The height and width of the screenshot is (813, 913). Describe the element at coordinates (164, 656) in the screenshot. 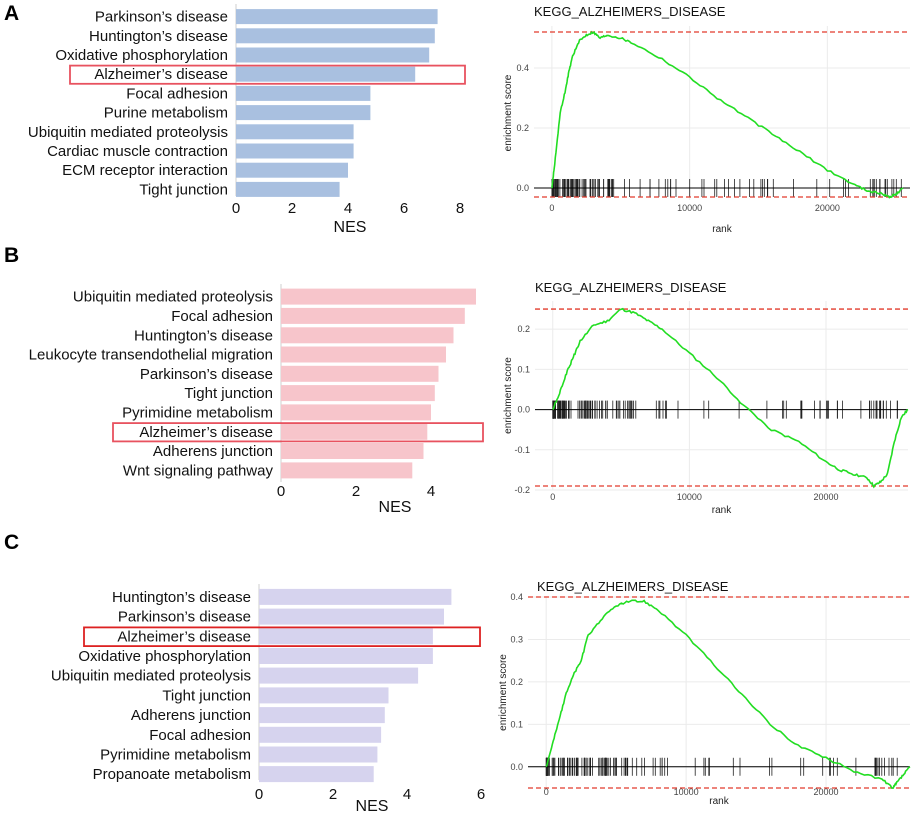

I see `category-label: Oxidative phosphorylation` at that location.